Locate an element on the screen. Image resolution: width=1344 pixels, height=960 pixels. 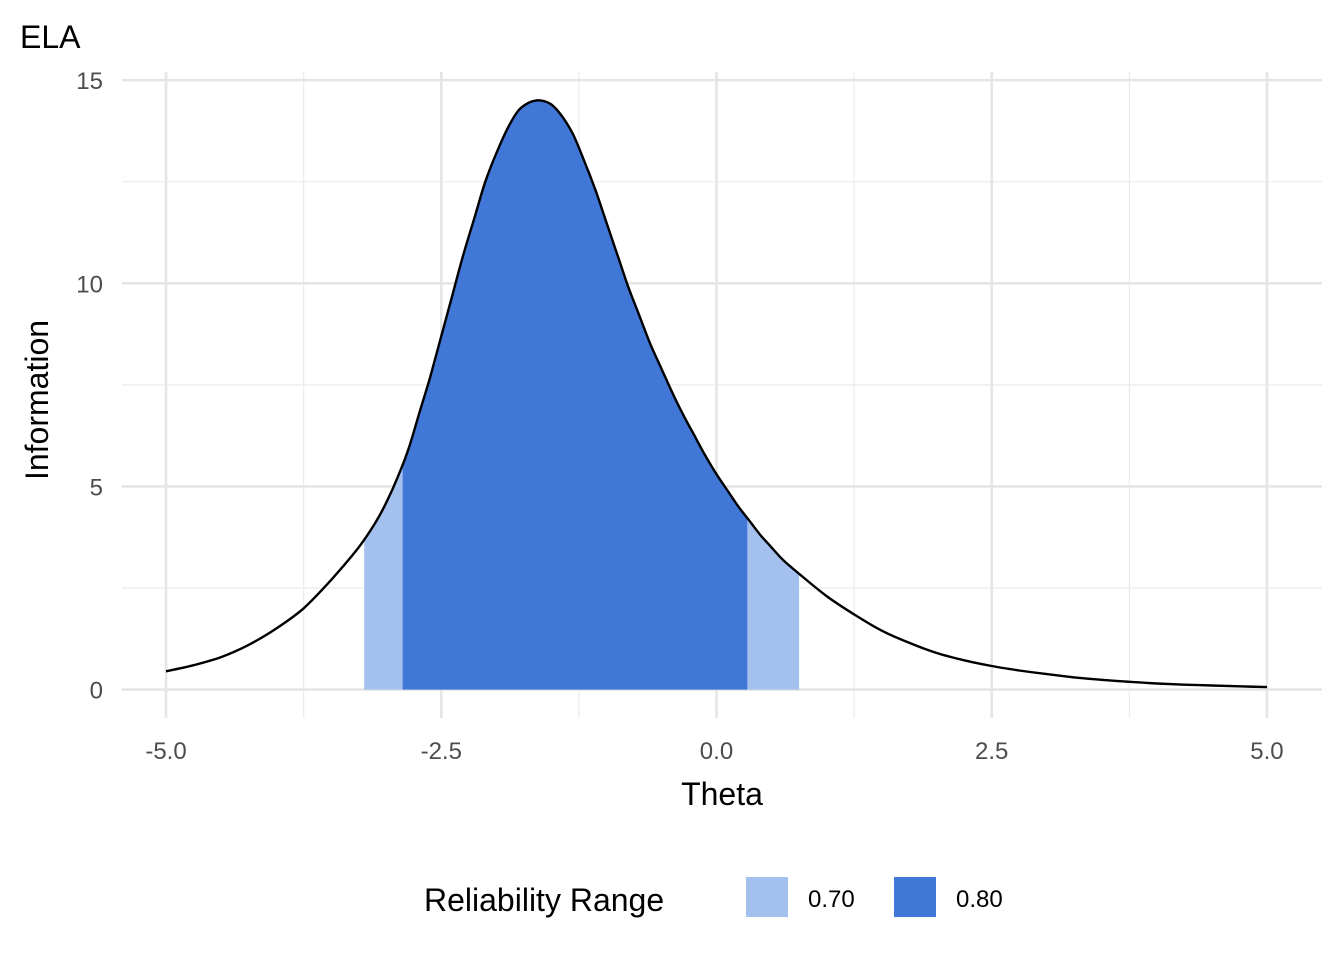
x-tick-label: -2.5 is located at coordinates (441, 751).